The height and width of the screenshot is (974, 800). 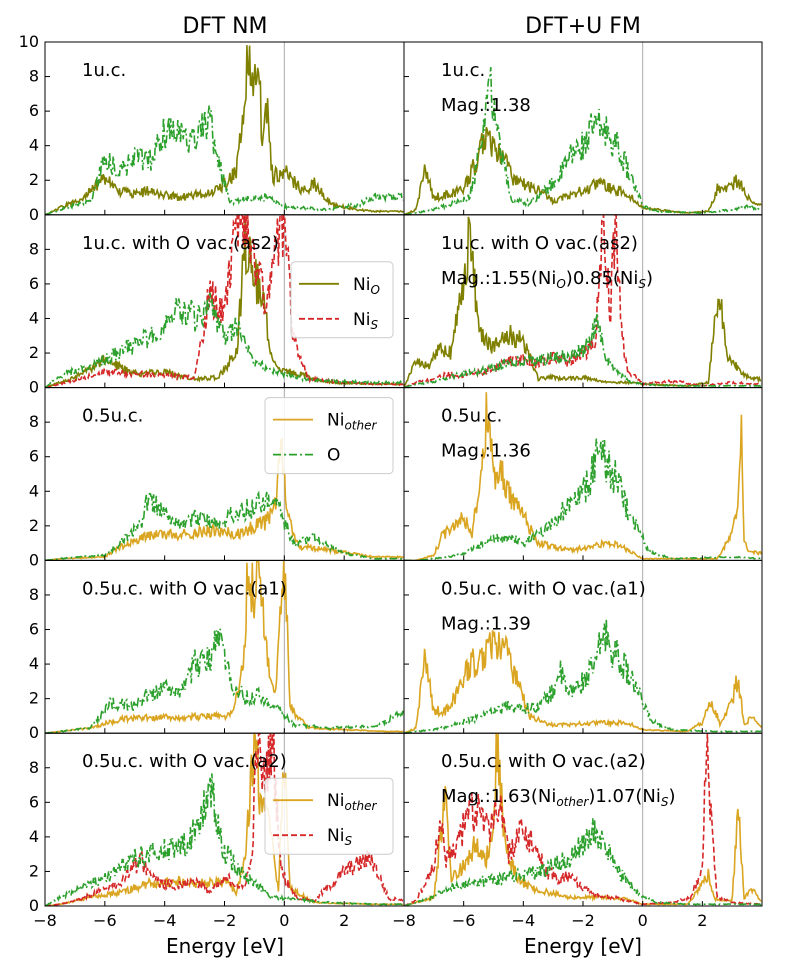 I want to click on magnetization-label: Mag.:1.36, so click(x=486, y=451).